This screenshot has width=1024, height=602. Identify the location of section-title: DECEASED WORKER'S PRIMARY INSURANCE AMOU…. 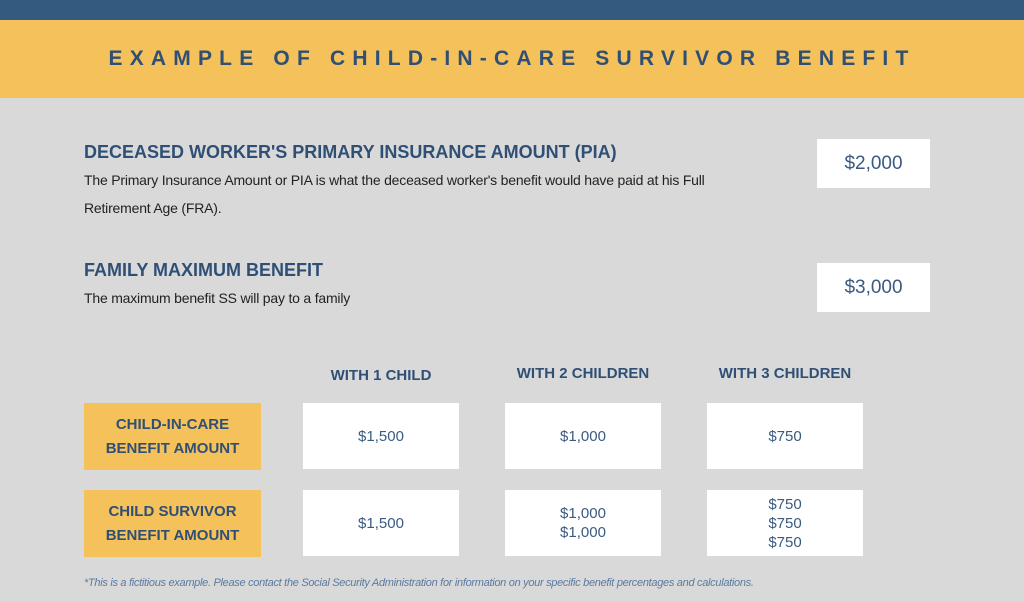
(350, 152).